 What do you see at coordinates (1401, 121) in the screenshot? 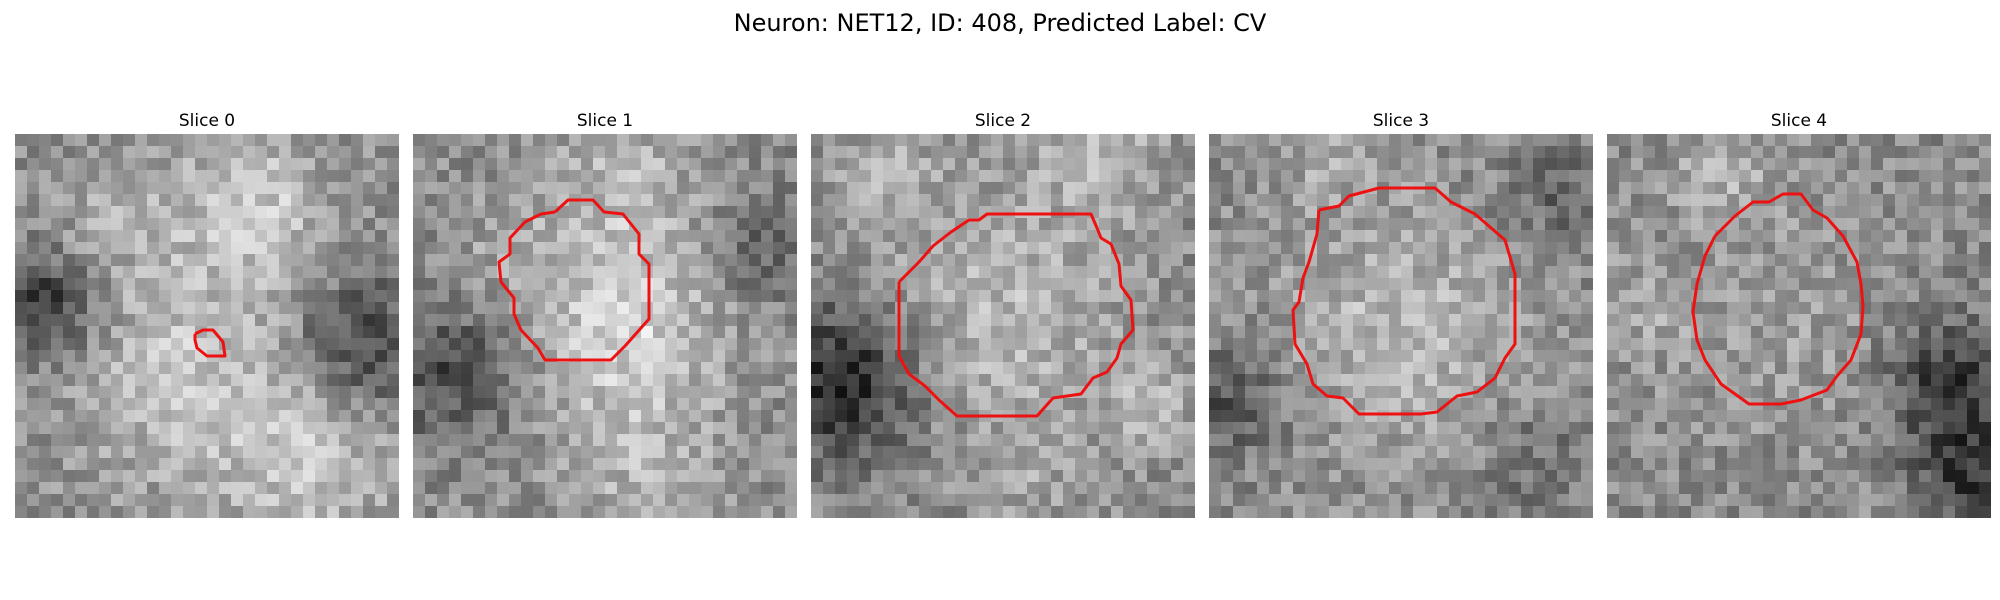
I see `slice-title: Slice 3` at bounding box center [1401, 121].